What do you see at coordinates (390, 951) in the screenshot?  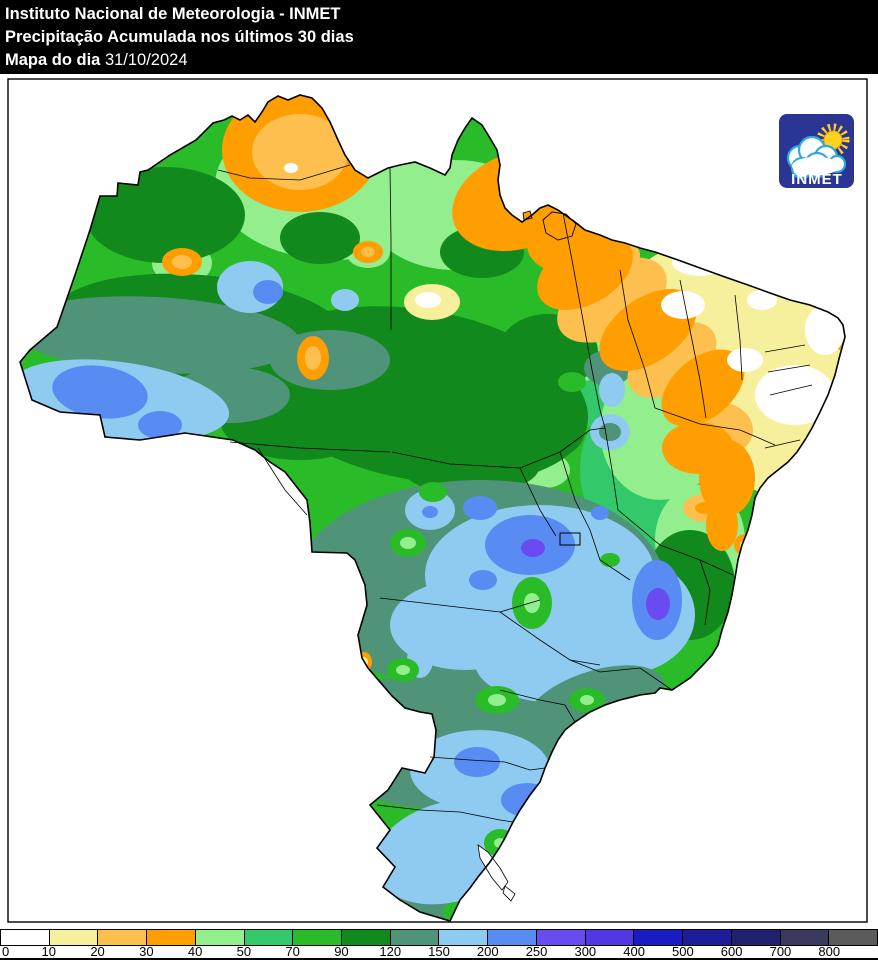 I see `legend-tick-label: 120` at bounding box center [390, 951].